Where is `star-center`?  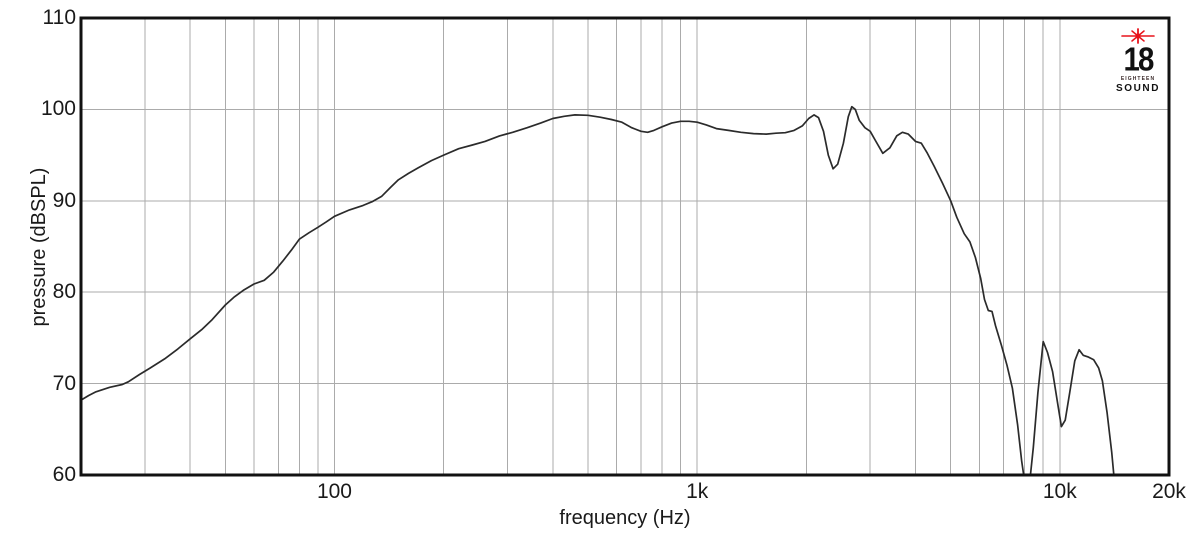 star-center is located at coordinates (1138, 36).